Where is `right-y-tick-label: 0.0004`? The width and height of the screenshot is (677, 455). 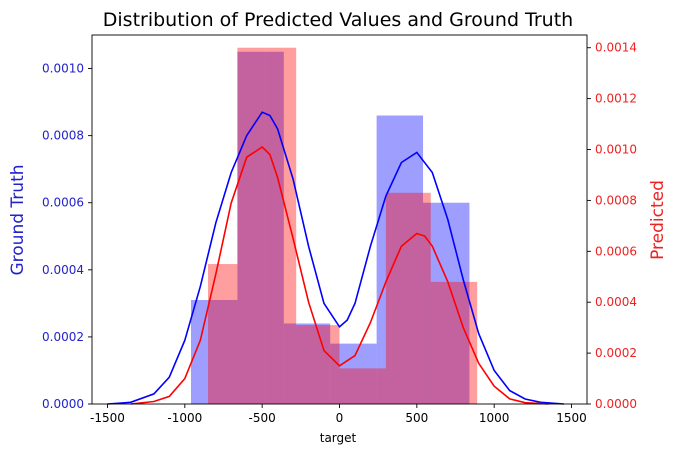 right-y-tick-label: 0.0004 is located at coordinates (616, 302).